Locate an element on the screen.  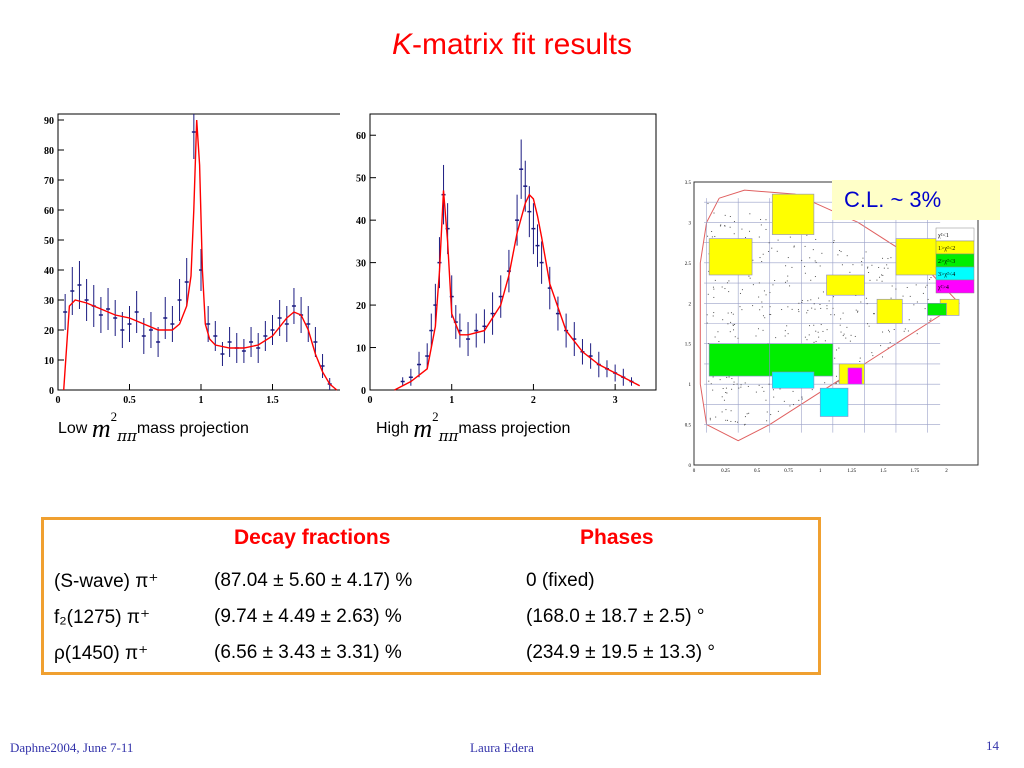
low-xtick-label: 0 is located at coordinates (58, 400).